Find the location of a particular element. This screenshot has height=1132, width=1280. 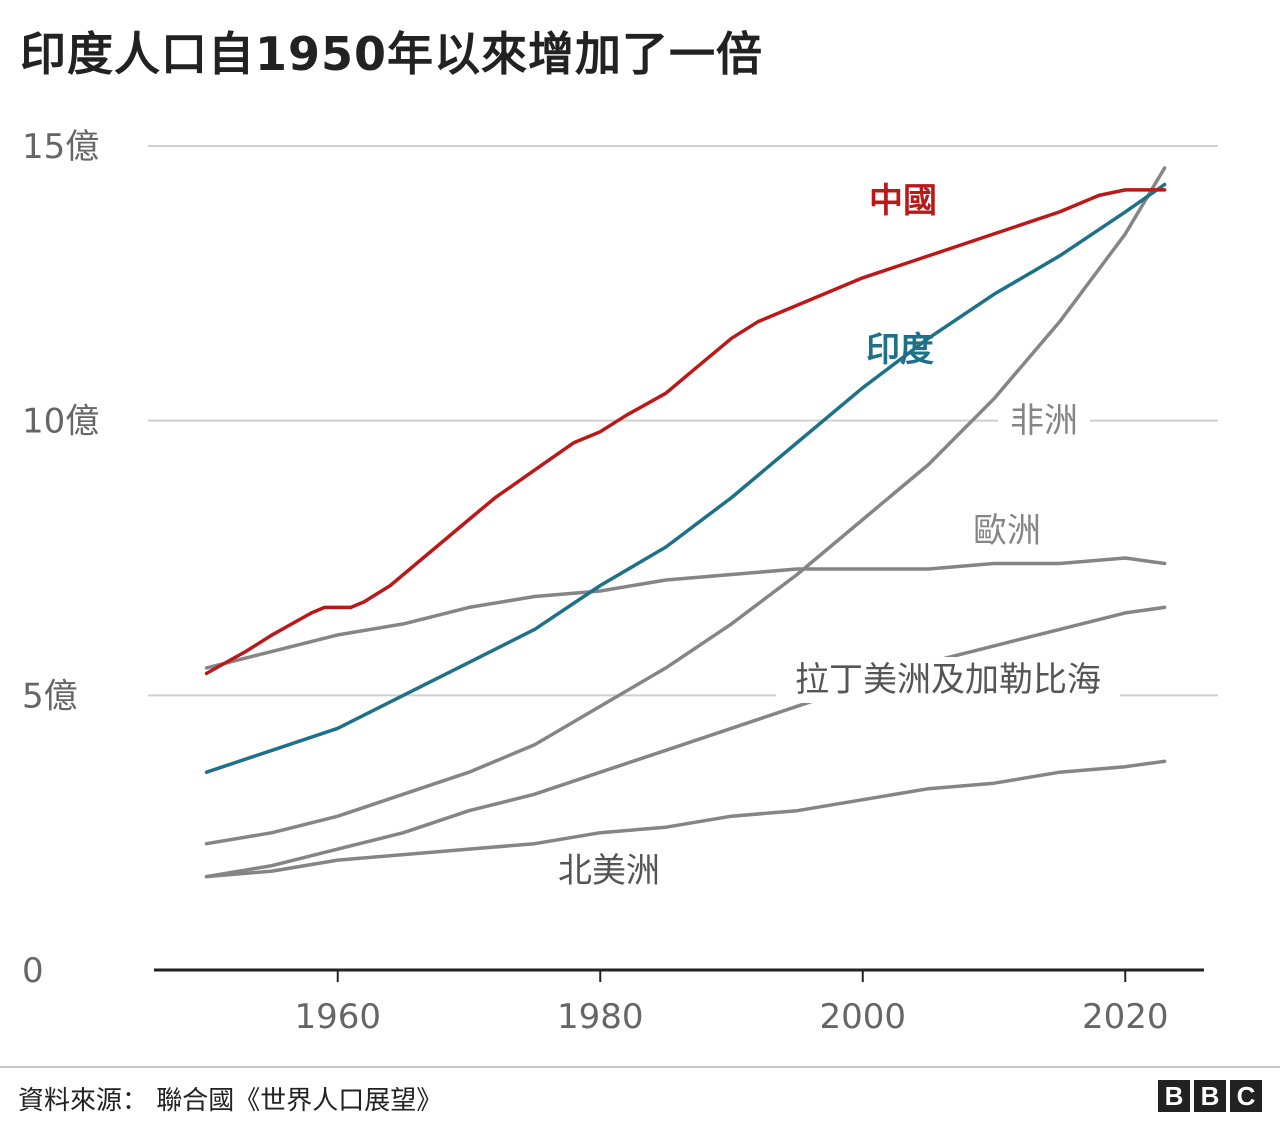

series-label-north-america: 北美洲 is located at coordinates (609, 871).